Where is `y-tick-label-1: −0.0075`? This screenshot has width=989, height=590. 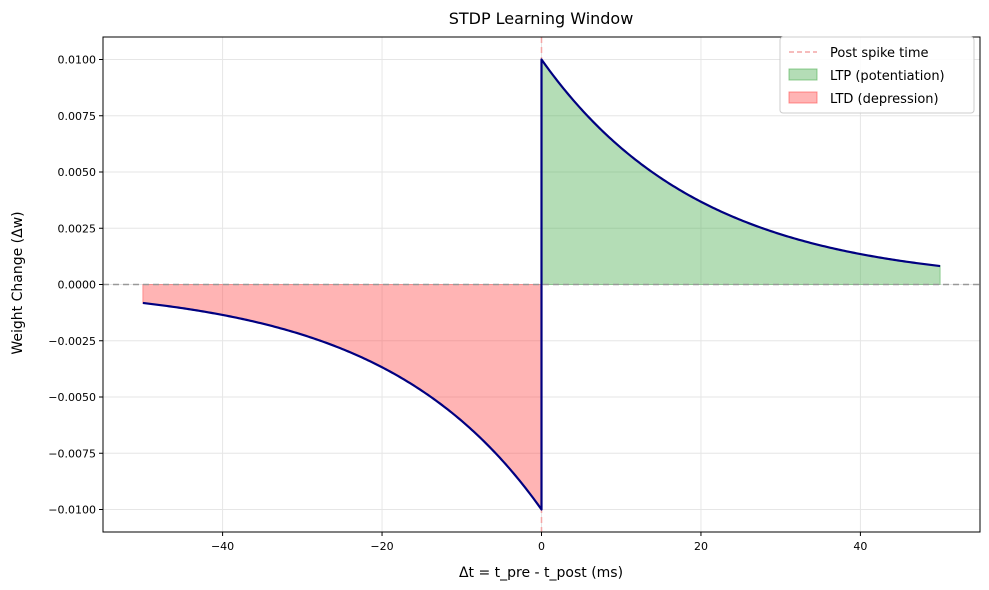 y-tick-label-1: −0.0075 is located at coordinates (72, 453).